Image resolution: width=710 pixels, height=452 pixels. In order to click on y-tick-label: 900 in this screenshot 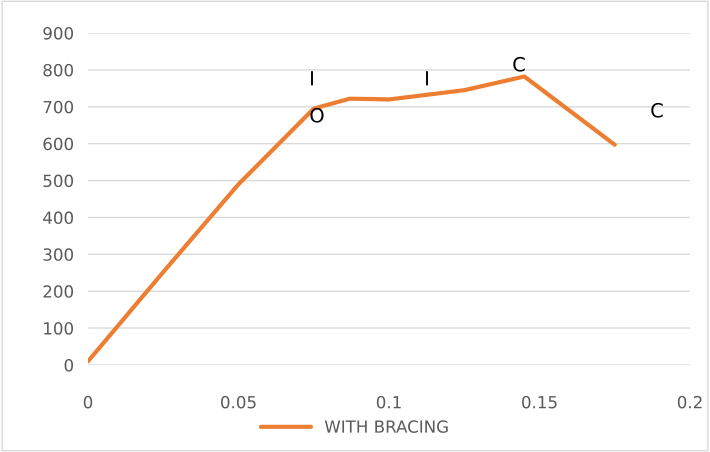, I will do `click(58, 33)`.